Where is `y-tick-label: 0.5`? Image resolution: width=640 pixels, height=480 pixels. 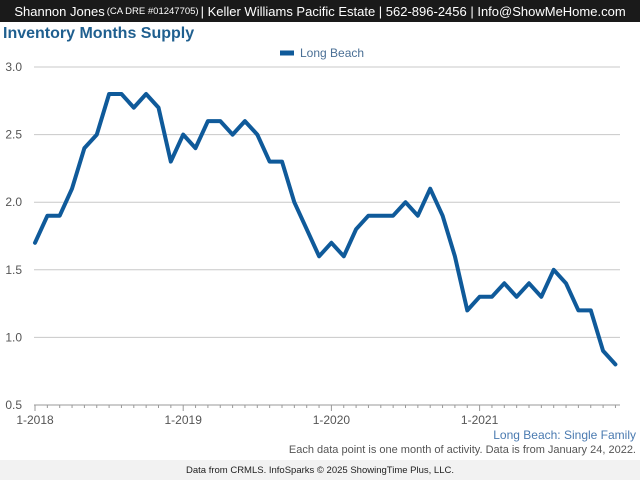 y-tick-label: 0.5 is located at coordinates (13, 405).